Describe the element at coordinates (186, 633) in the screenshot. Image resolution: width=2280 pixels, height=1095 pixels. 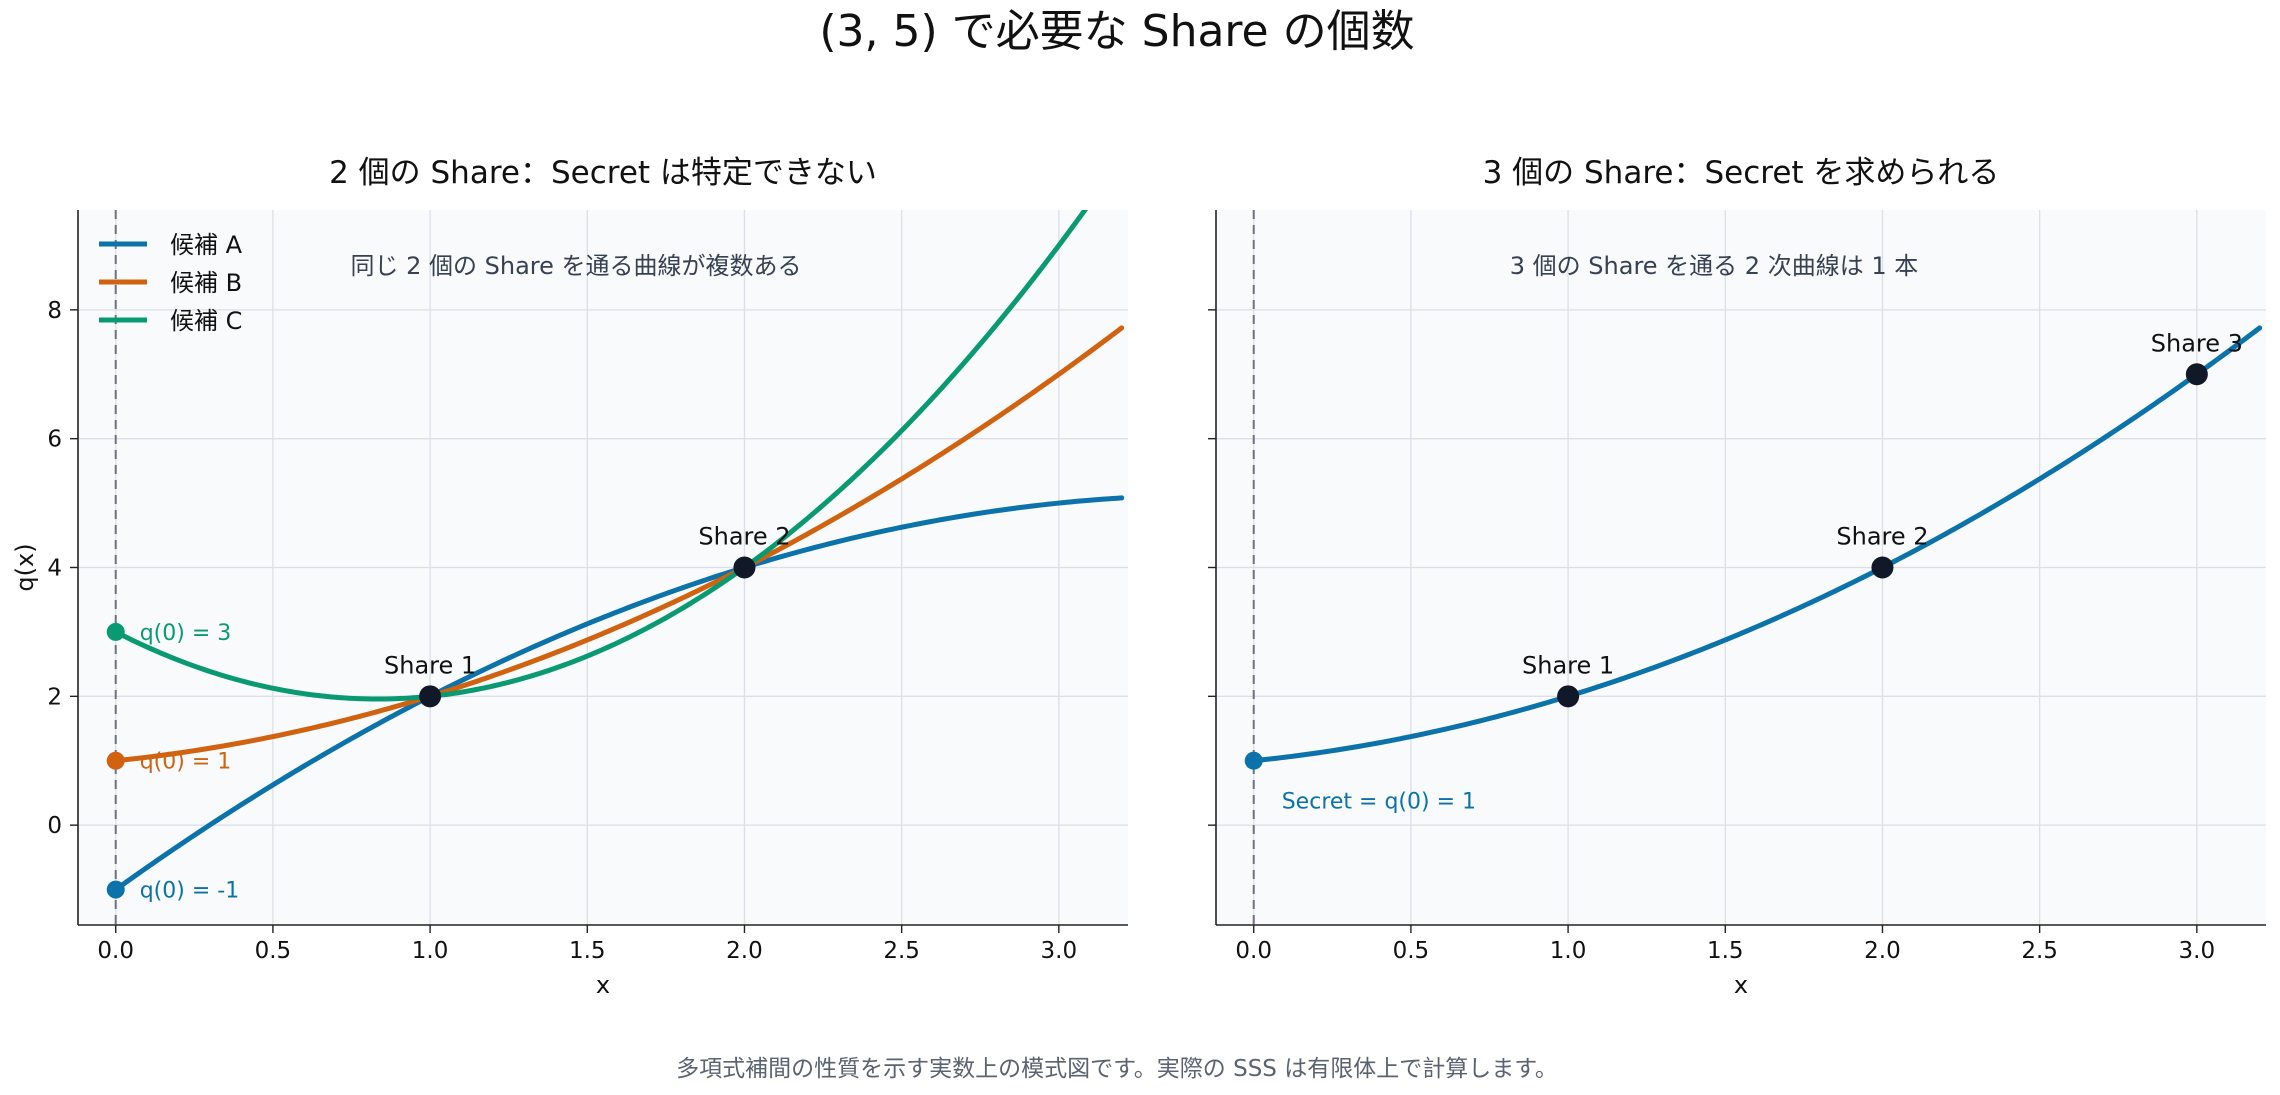
I see `secret-value-label: q(0) = 3` at that location.